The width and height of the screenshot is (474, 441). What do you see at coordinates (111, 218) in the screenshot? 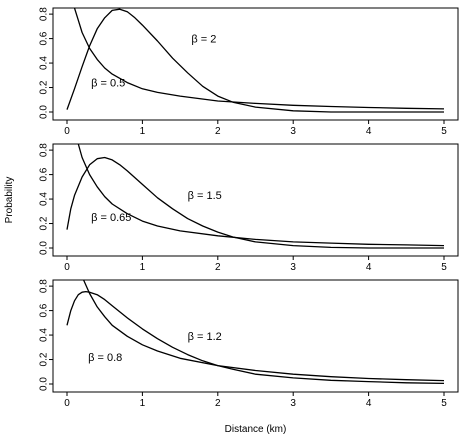
I see `curve-label-2: β = 0.65` at bounding box center [111, 218].